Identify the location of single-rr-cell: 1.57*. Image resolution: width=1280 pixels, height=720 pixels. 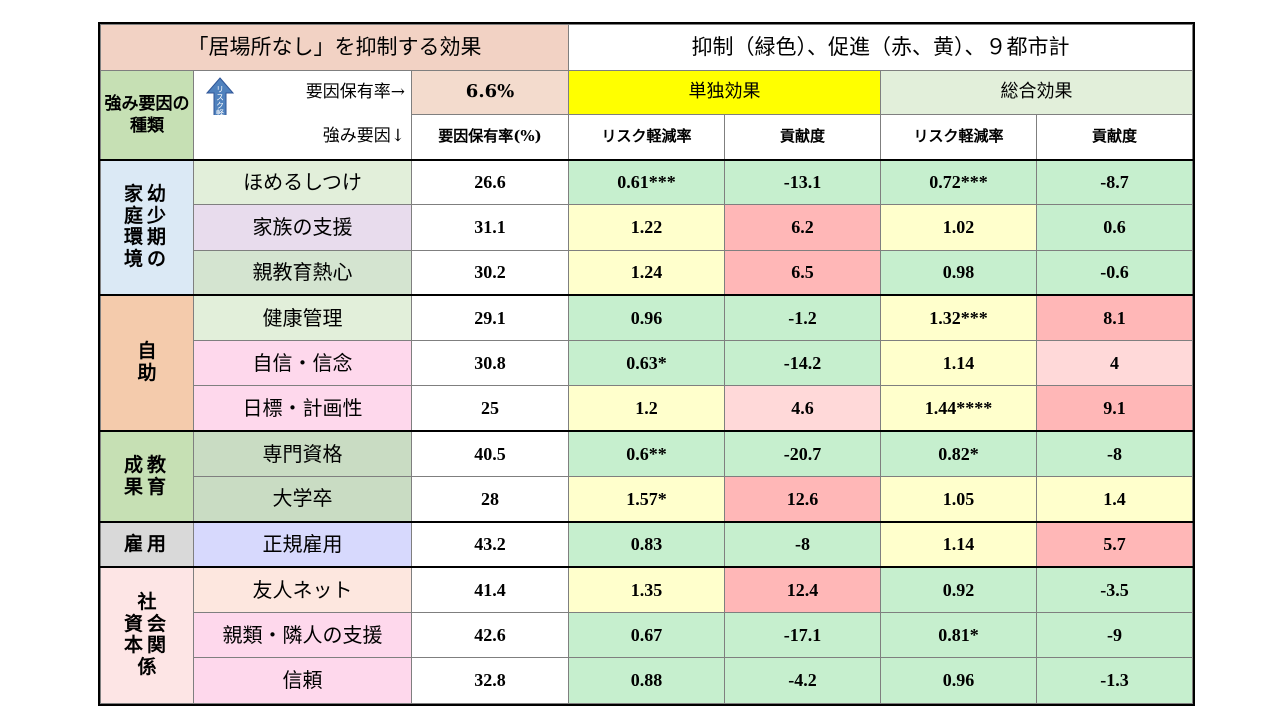
(647, 499).